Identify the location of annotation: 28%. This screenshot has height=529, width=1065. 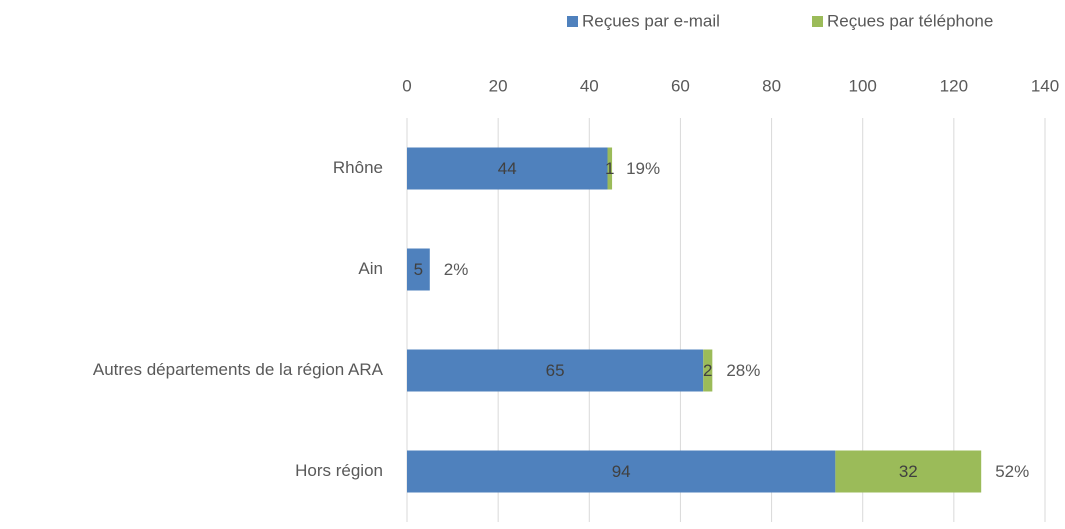
(743, 370).